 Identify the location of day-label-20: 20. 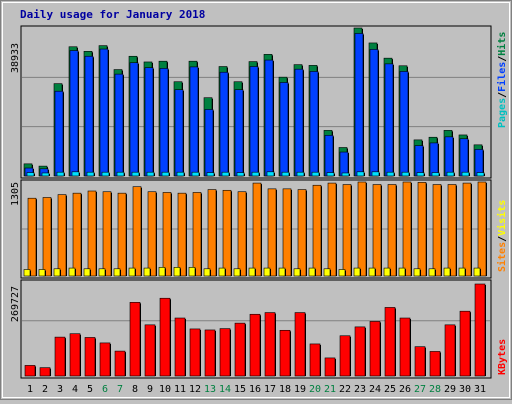
(315, 389).